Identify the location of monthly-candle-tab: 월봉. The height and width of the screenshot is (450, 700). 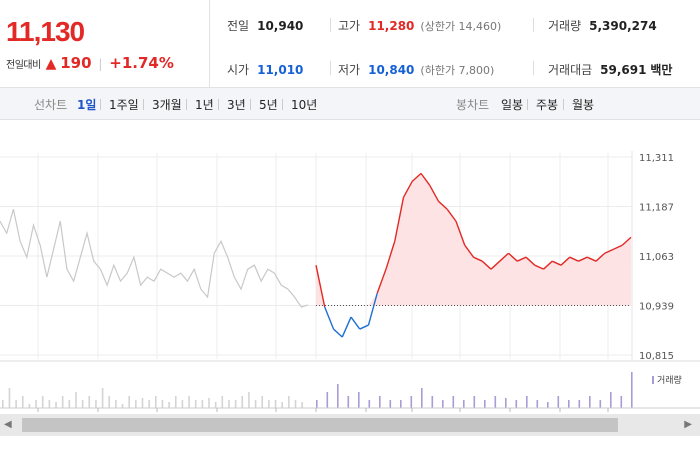
(583, 105).